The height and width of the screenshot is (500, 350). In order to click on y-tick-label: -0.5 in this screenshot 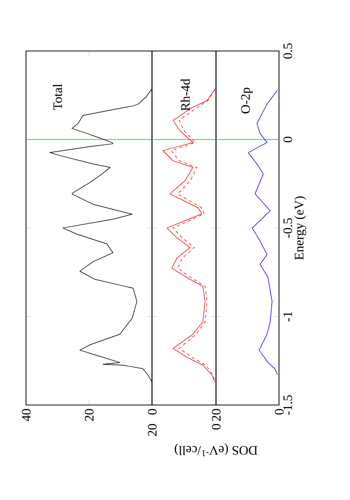, I will do `click(287, 228)`.